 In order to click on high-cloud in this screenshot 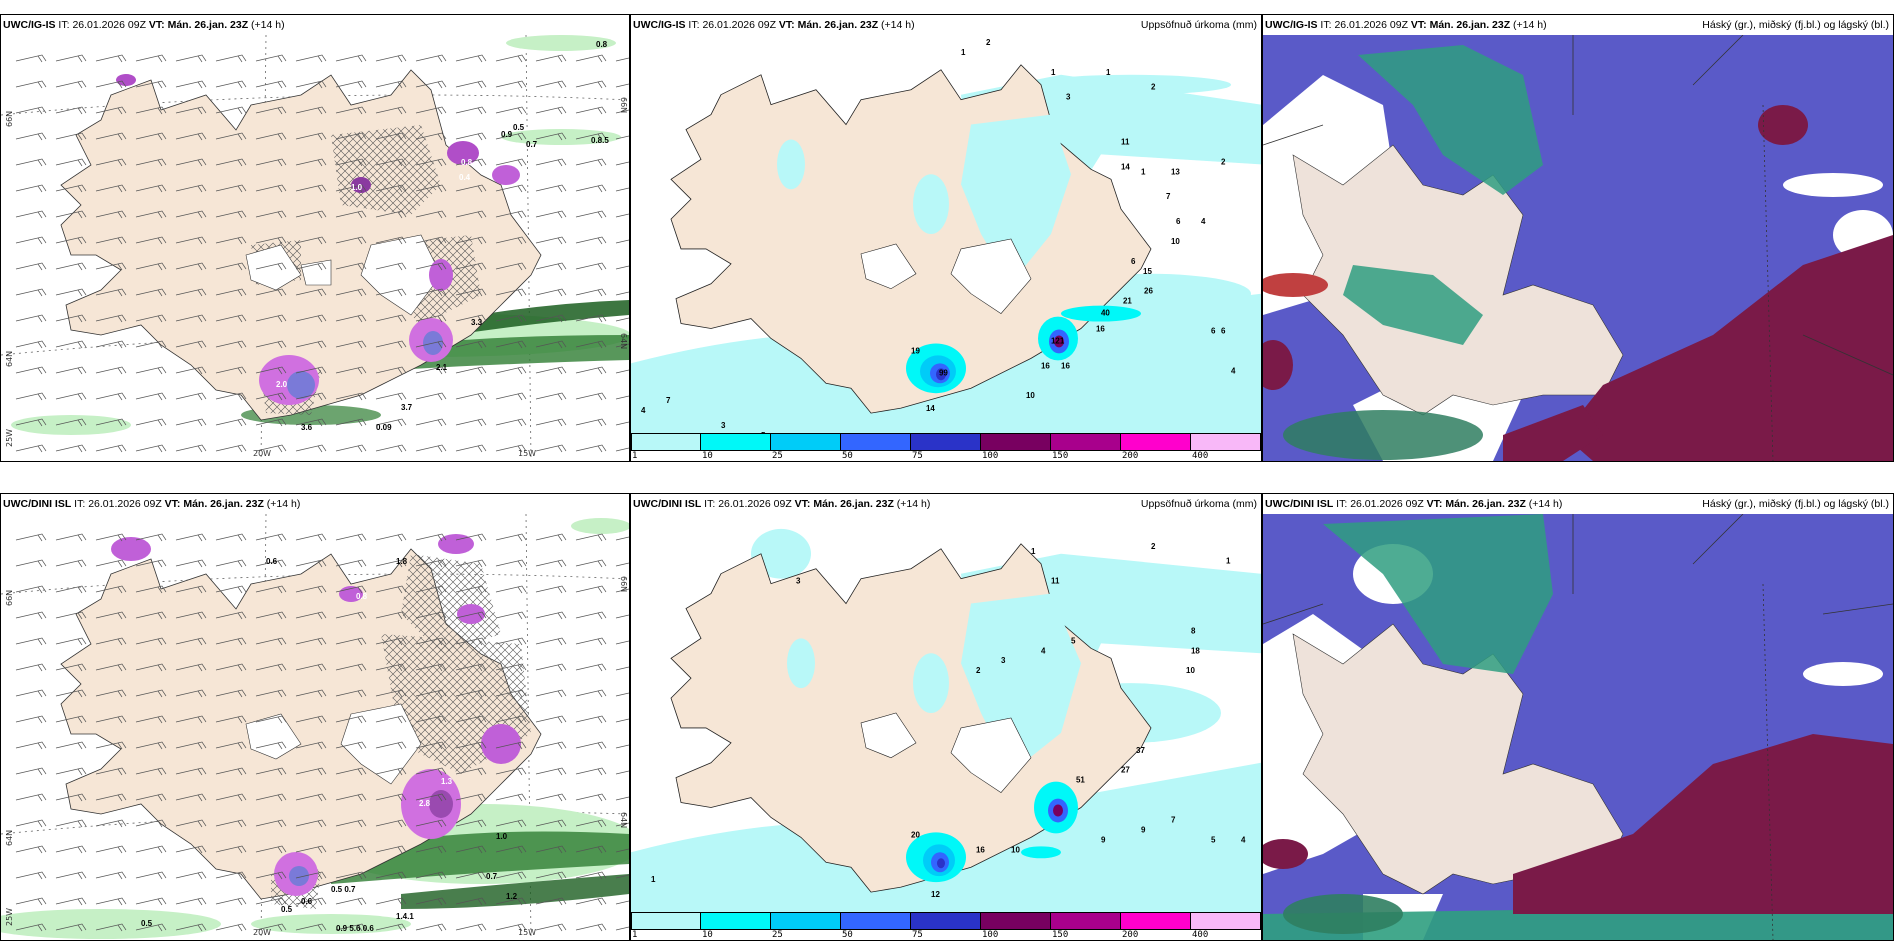, I will do `click(1578, 283)`.